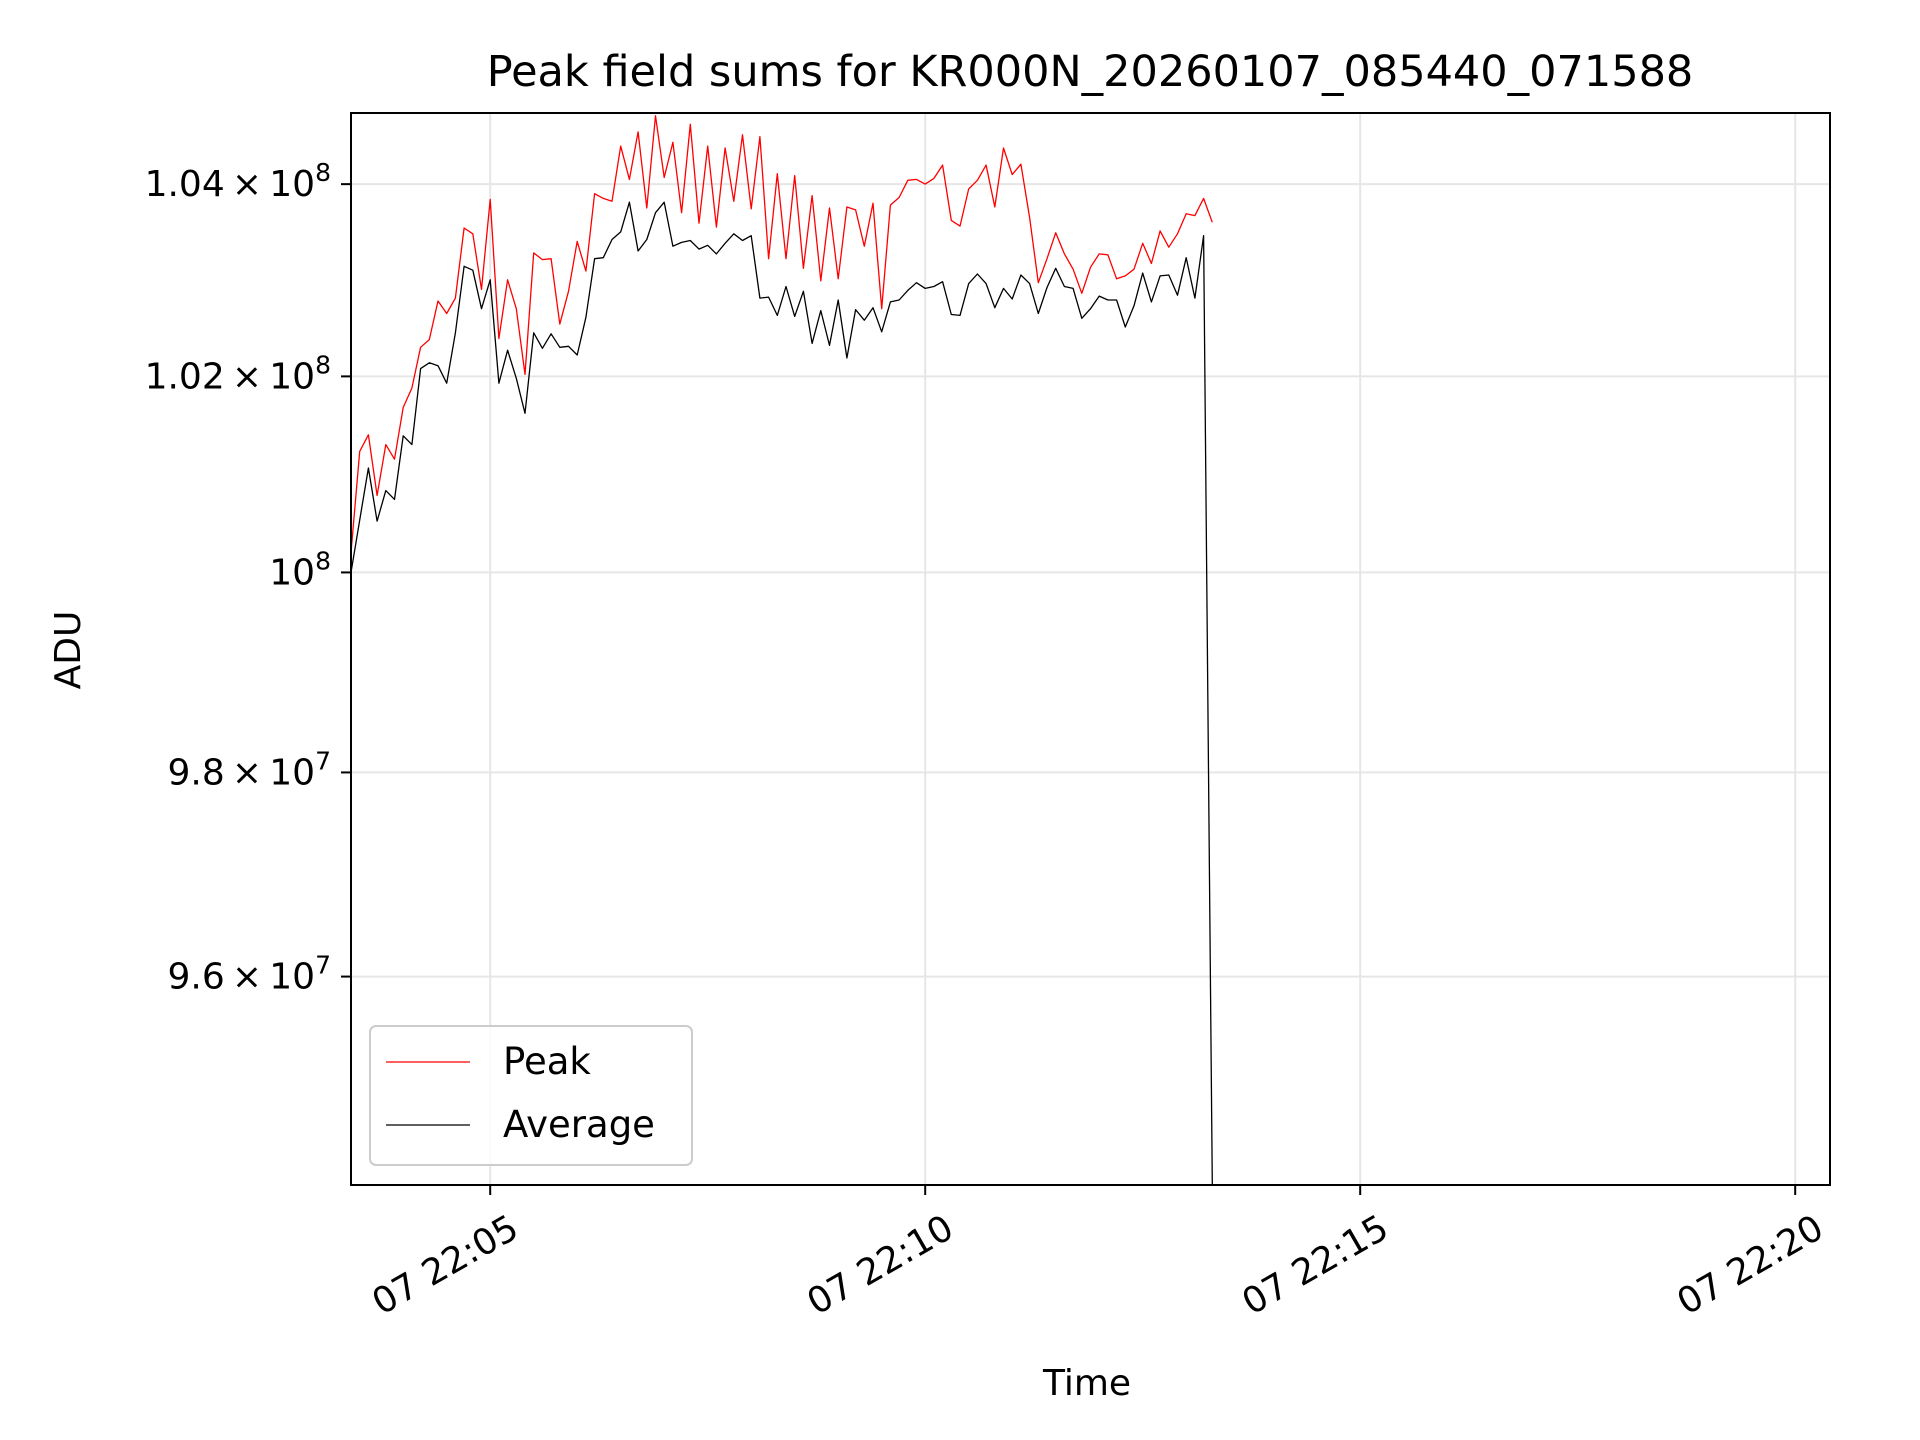  I want to click on y-tick-label-4: 1.04 × 108, so click(238, 181).